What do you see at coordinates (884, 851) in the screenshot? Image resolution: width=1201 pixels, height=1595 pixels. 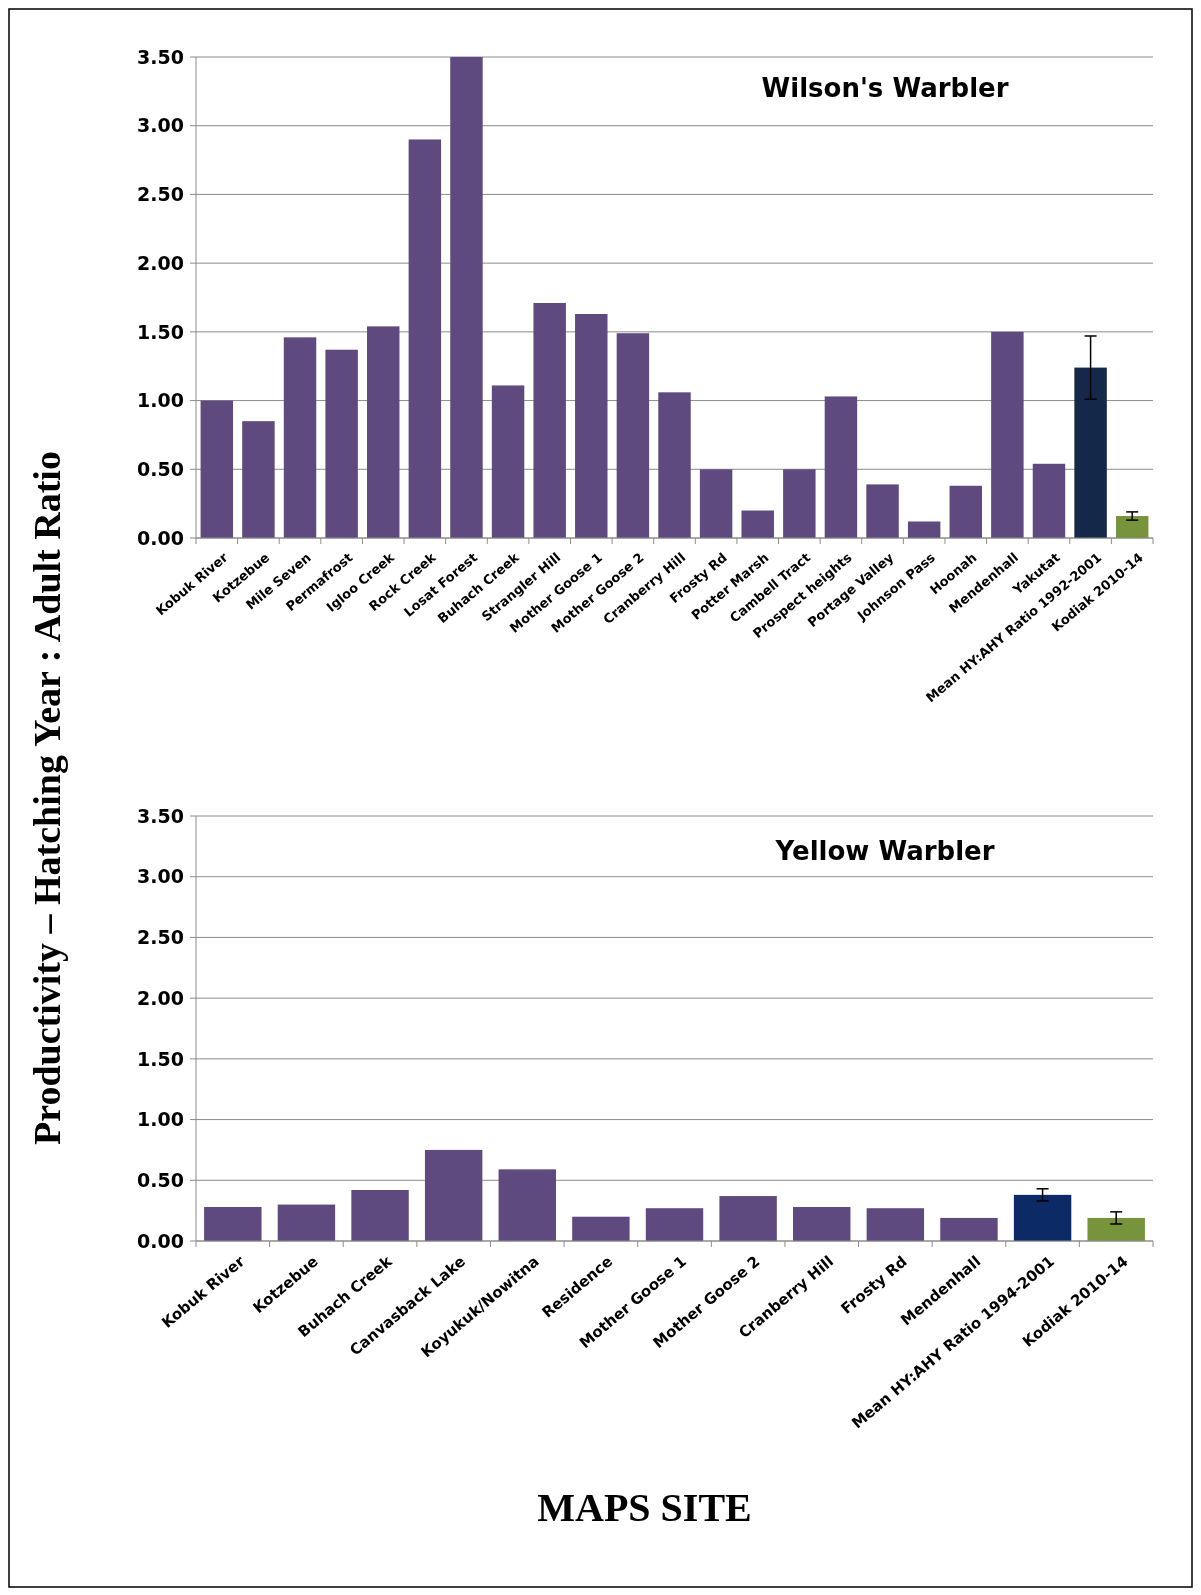 I see `text: Yellow Warbler` at bounding box center [884, 851].